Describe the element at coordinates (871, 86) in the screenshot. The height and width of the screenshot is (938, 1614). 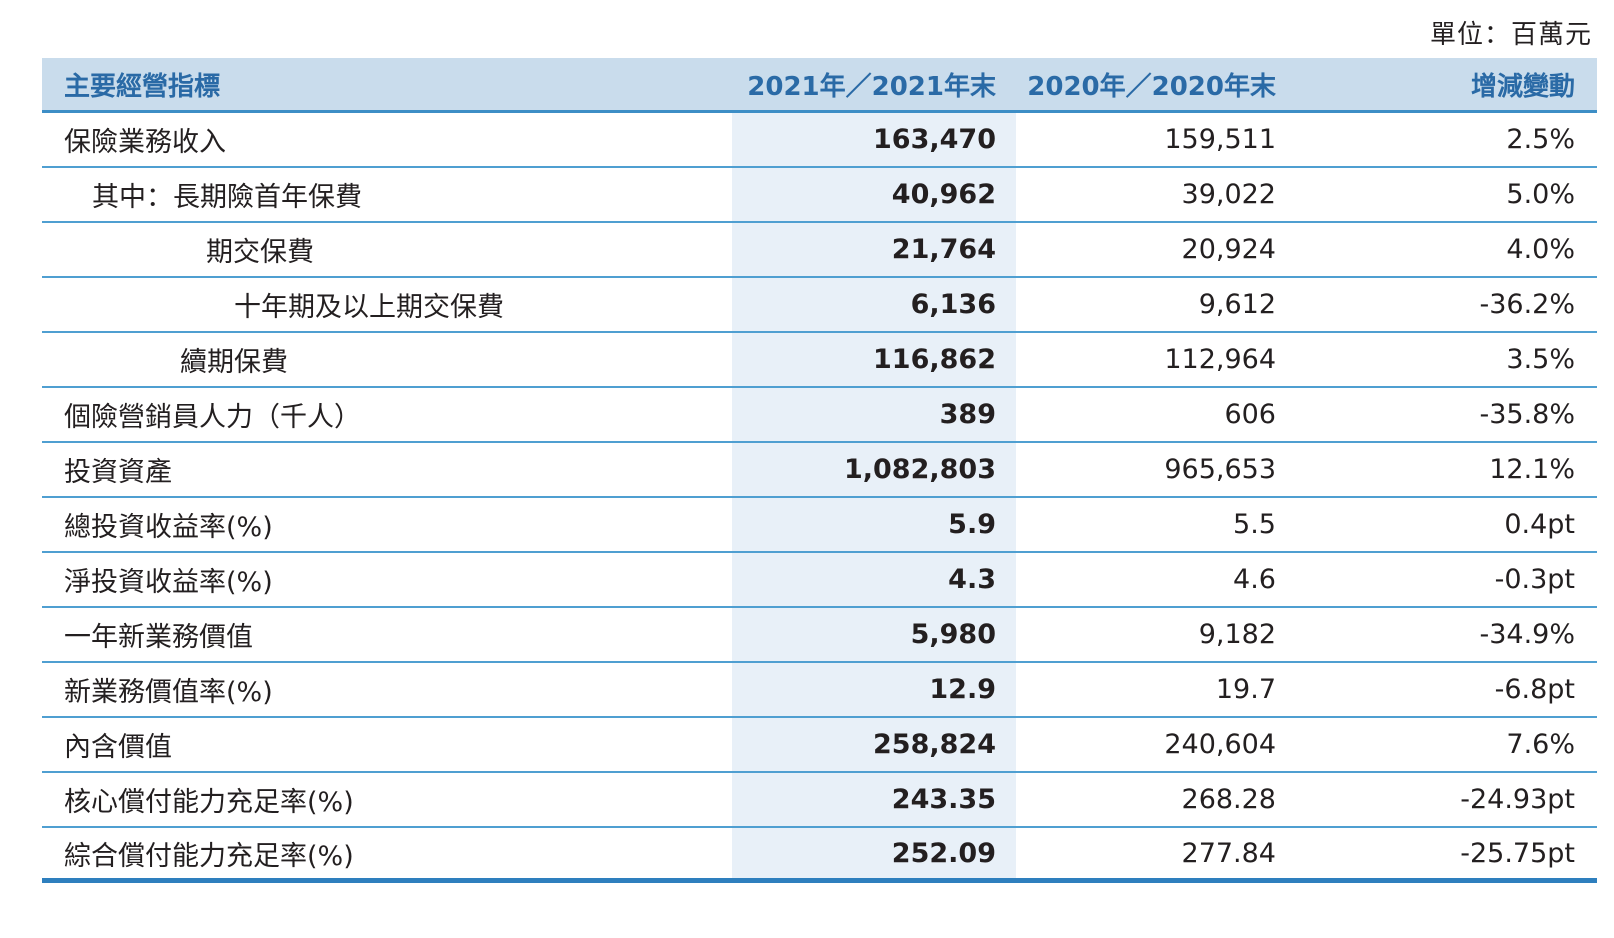
I see `header-2021: 2021年／2021年末` at that location.